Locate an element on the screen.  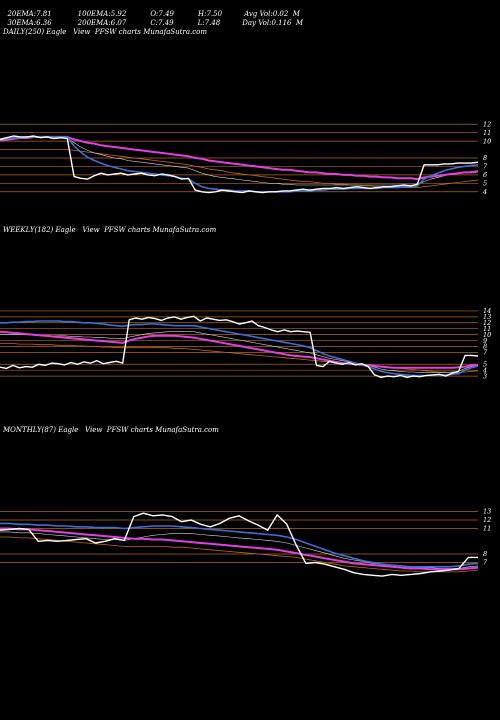
high-value: 7.50 is located at coordinates (214, 14).